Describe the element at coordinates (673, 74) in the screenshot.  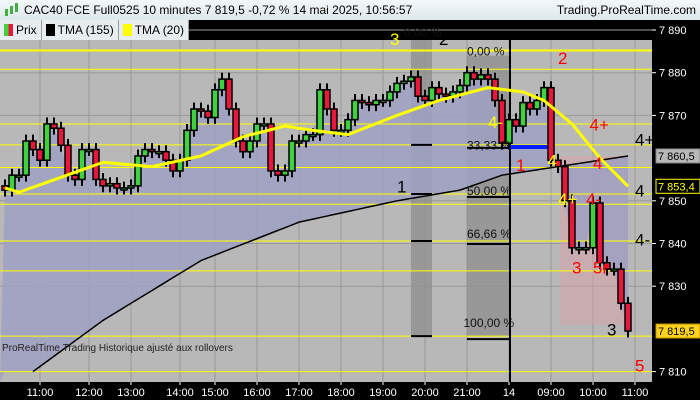
I see `price-tick-label: 7 880` at that location.